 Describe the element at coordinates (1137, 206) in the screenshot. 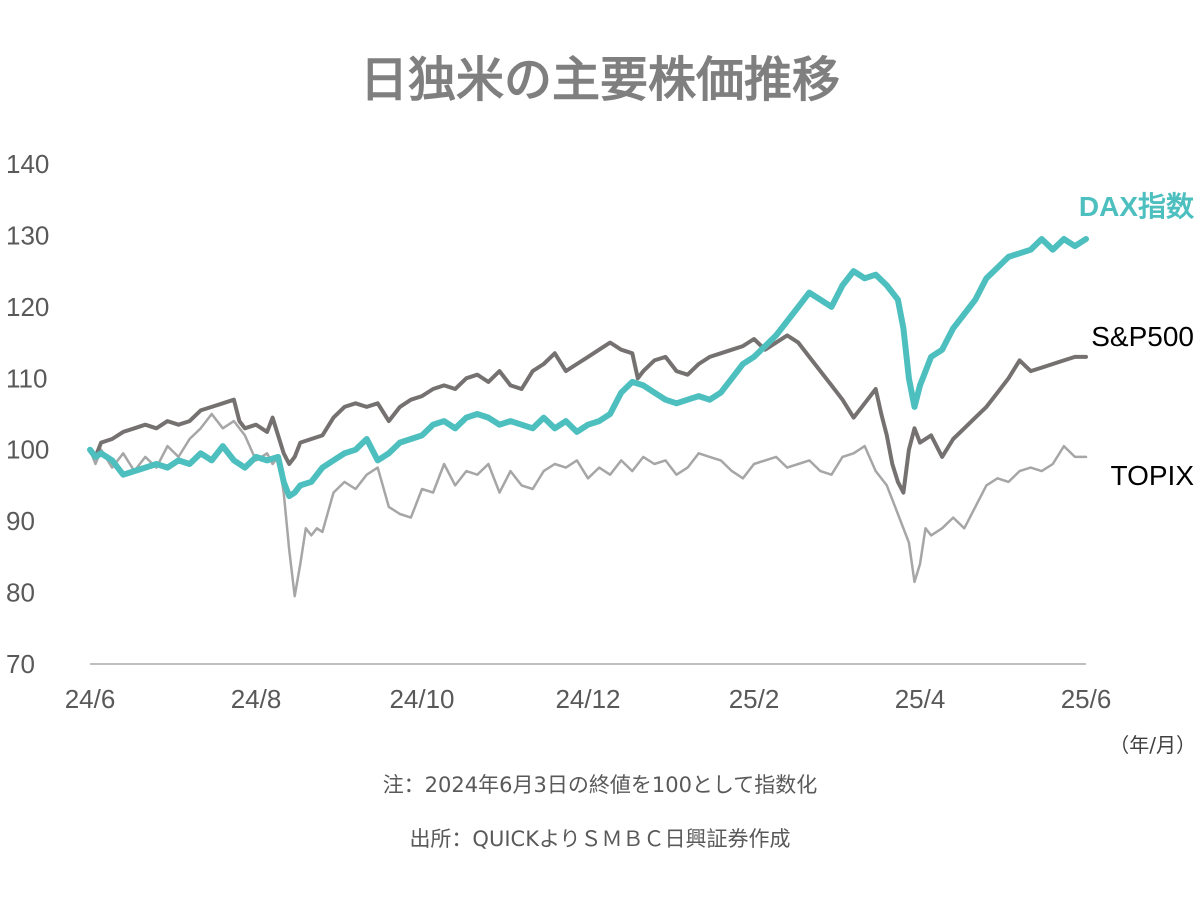

I see `series-label-2: DAX指数` at that location.